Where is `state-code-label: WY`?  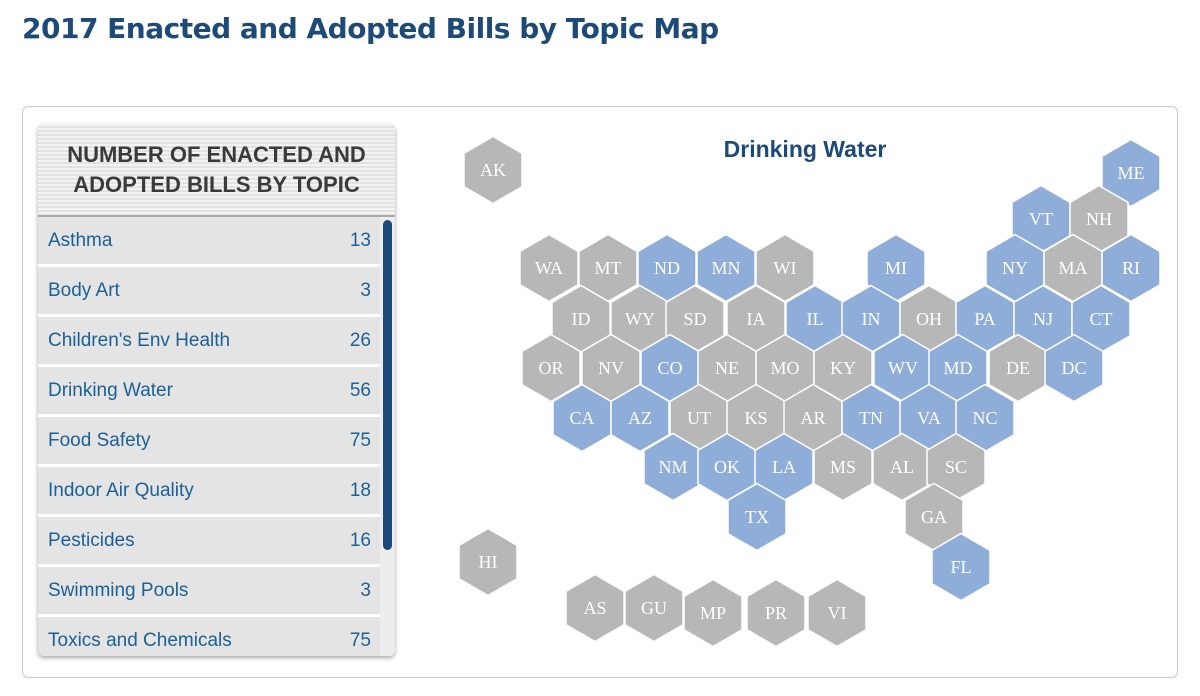
state-code-label: WY is located at coordinates (640, 319).